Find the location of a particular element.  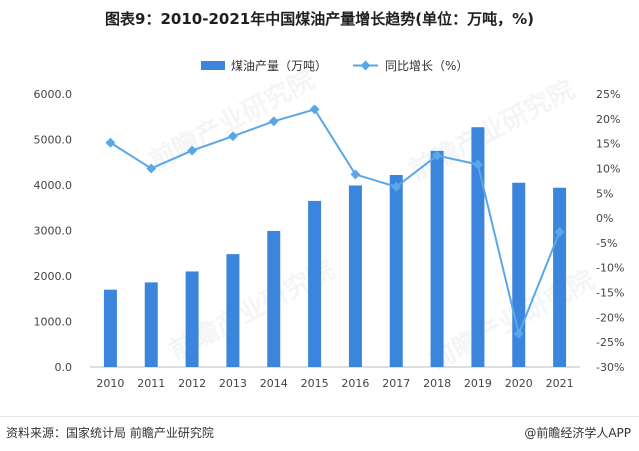

y-right-tick-label: 15% is located at coordinates (608, 144).